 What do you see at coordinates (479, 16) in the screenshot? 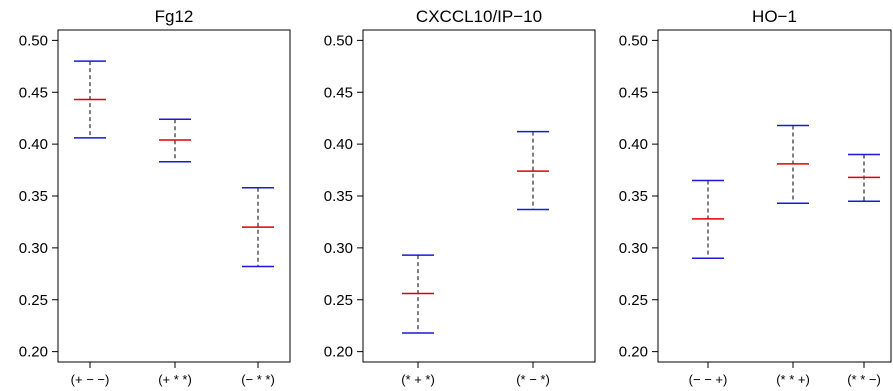
I see `chart-title: CXCCL10/IP−10` at bounding box center [479, 16].